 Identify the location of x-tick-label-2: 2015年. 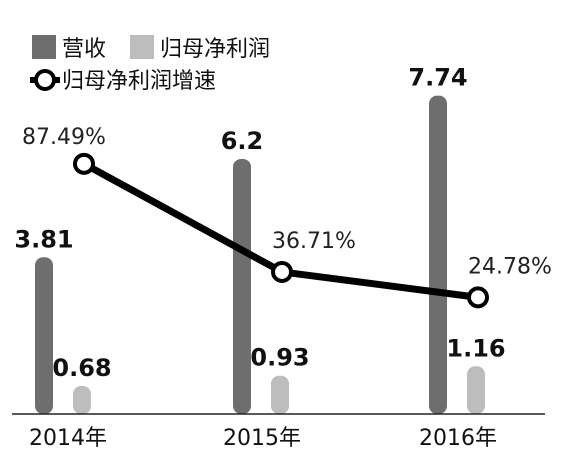
(262, 438).